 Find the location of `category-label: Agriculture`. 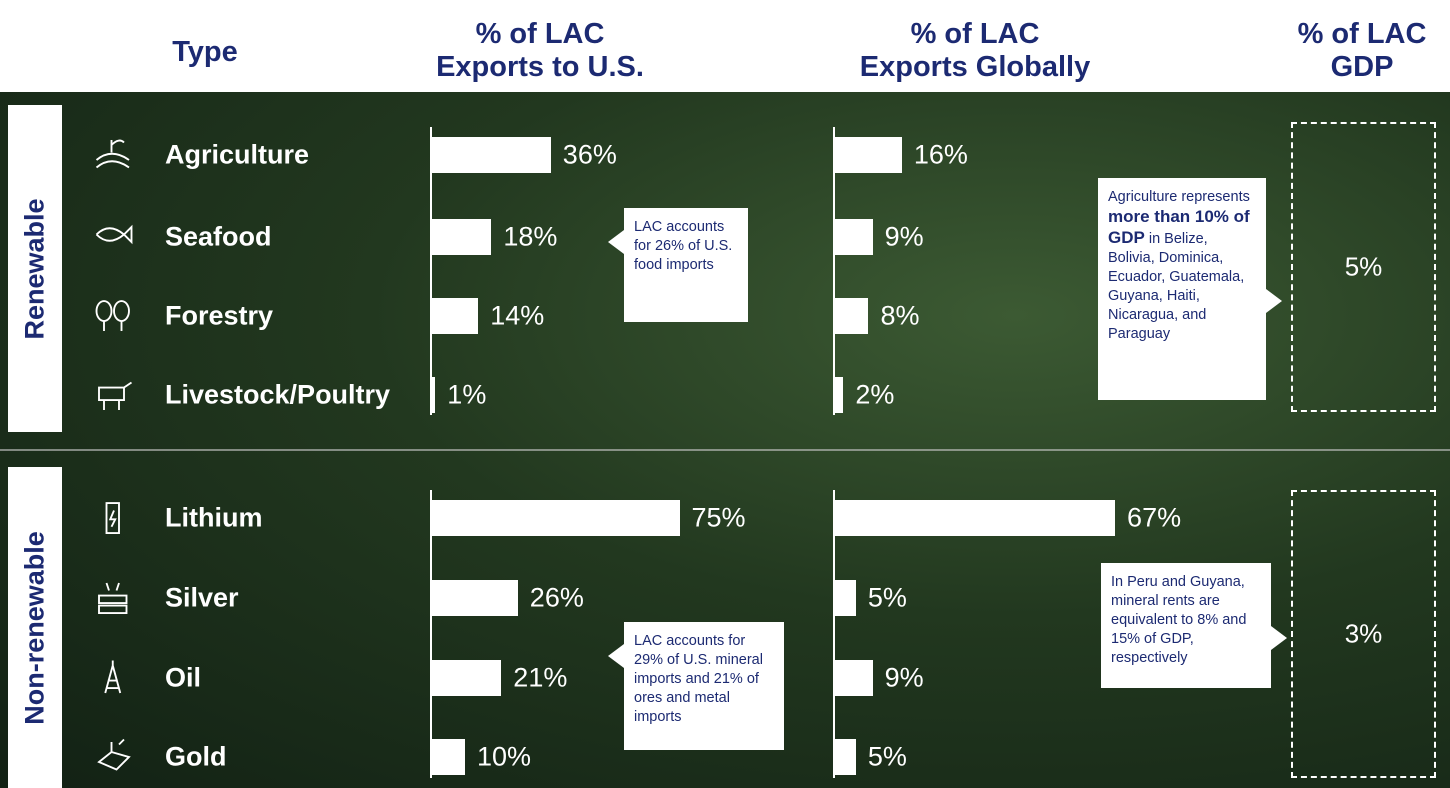

category-label: Agriculture is located at coordinates (237, 154).